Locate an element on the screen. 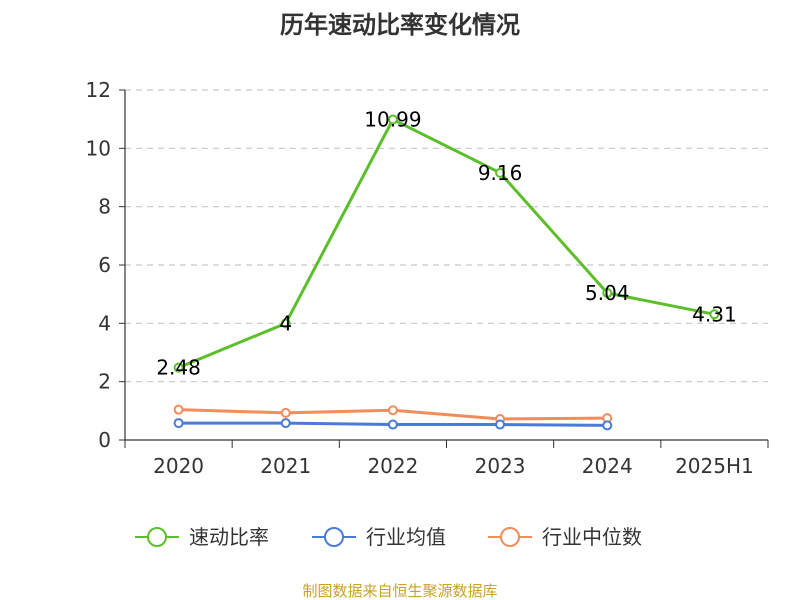 The image size is (800, 600). data-label: 10.99 is located at coordinates (392, 119).